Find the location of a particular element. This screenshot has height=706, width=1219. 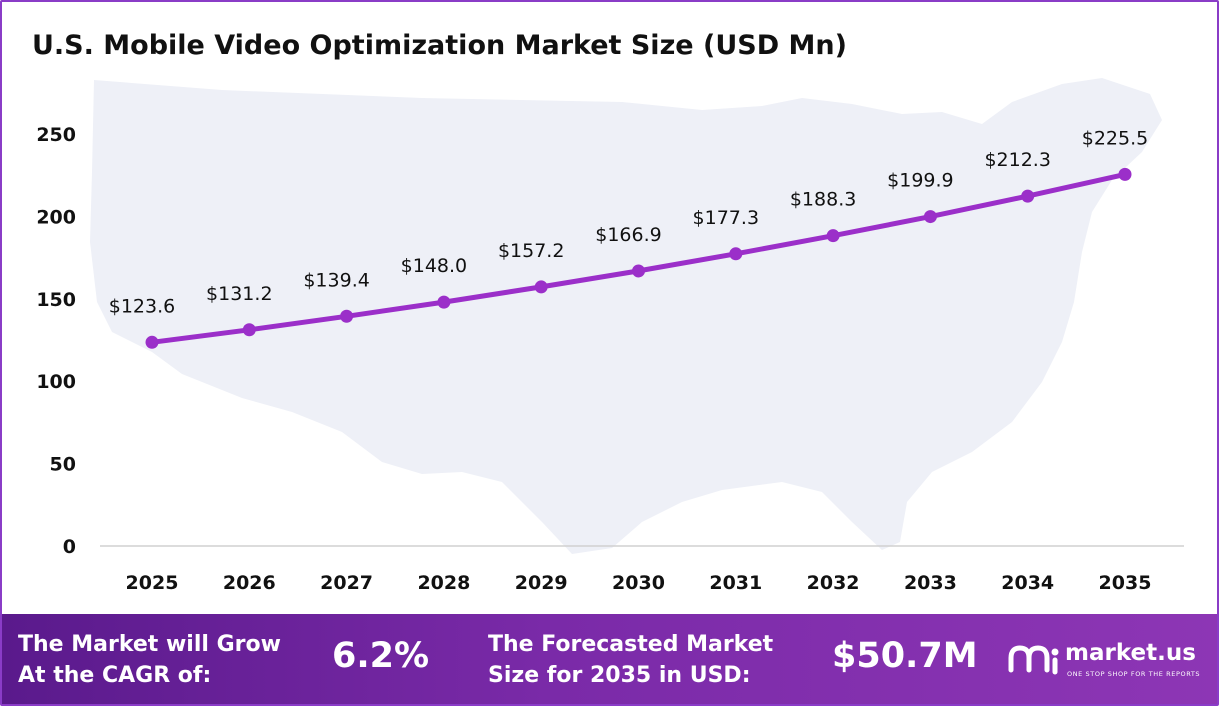

data-point-2029 is located at coordinates (541, 287).